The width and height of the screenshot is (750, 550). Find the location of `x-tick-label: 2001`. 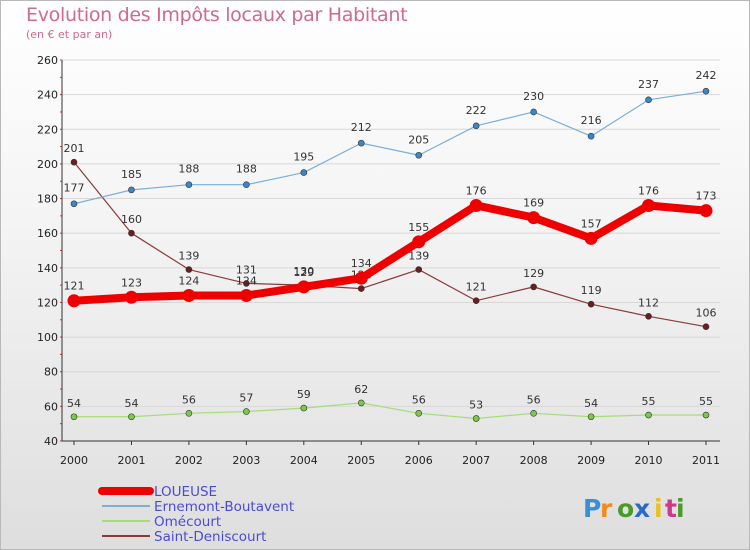

x-tick-label: 2001 is located at coordinates (131, 460).